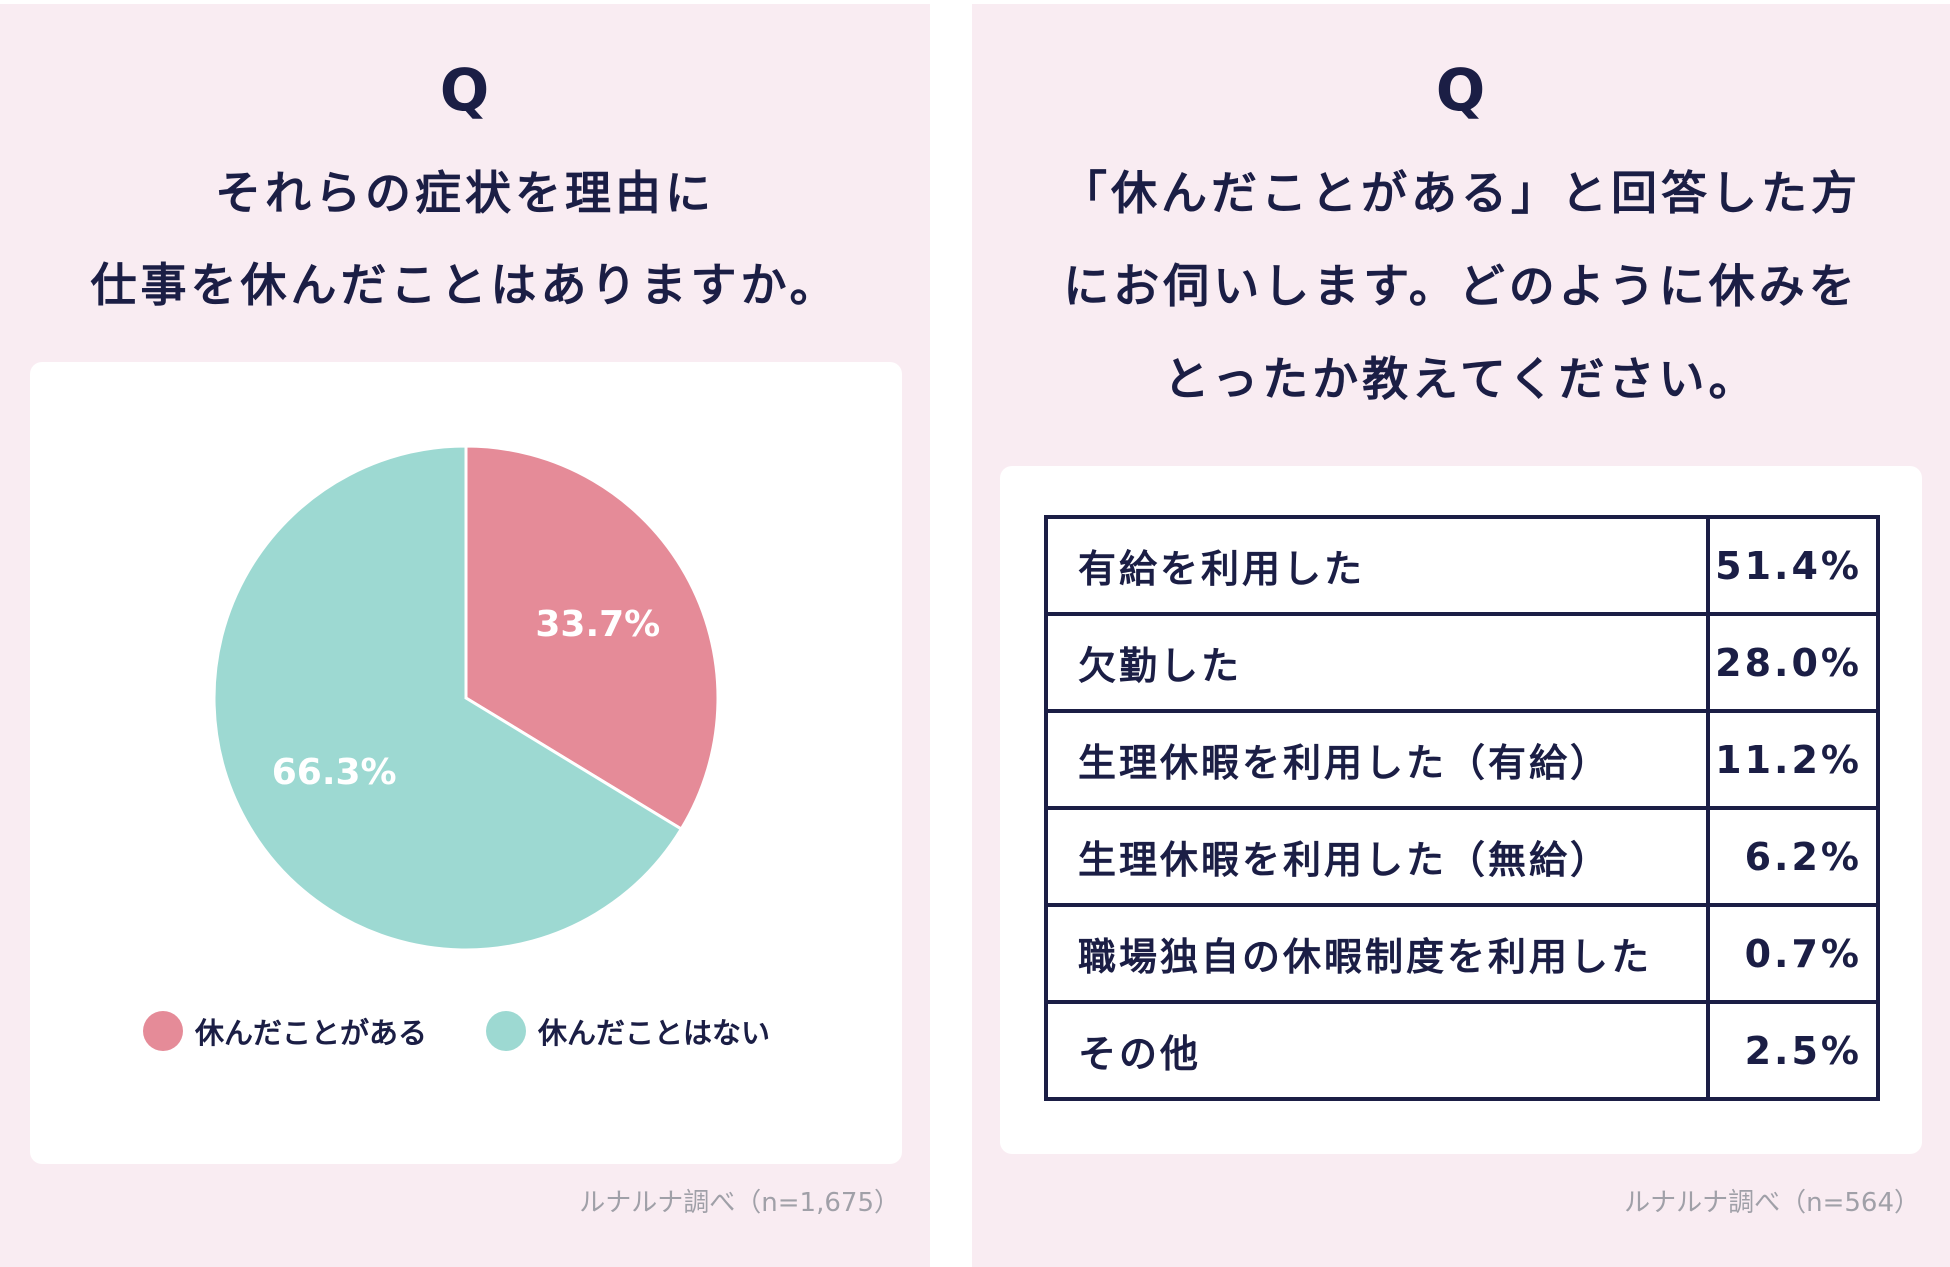  What do you see at coordinates (506, 1031) in the screenshot?
I see `legend-swatch-not-taken` at bounding box center [506, 1031].